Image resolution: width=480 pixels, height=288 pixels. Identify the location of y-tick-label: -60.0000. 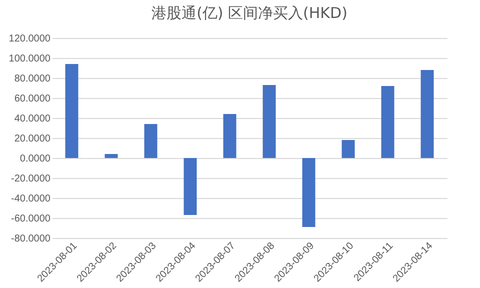
(31, 219).